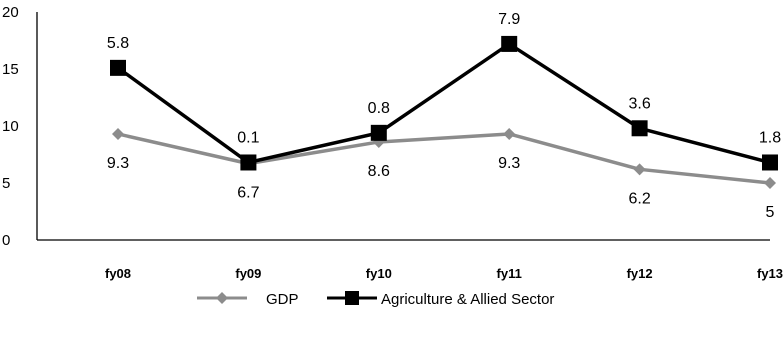 The width and height of the screenshot is (783, 341). I want to click on x-tick-label: fy12, so click(640, 273).